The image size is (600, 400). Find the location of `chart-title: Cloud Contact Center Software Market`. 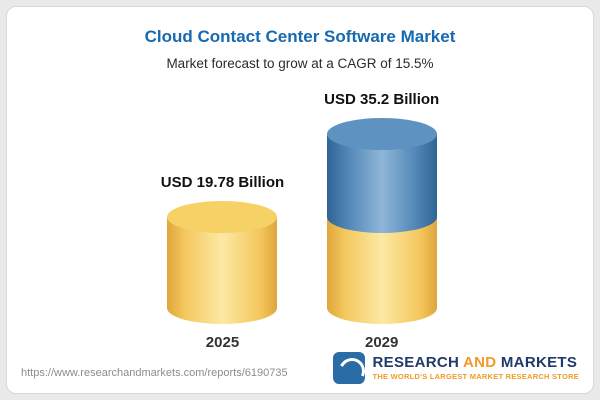

chart-title: Cloud Contact Center Software Market is located at coordinates (300, 36).